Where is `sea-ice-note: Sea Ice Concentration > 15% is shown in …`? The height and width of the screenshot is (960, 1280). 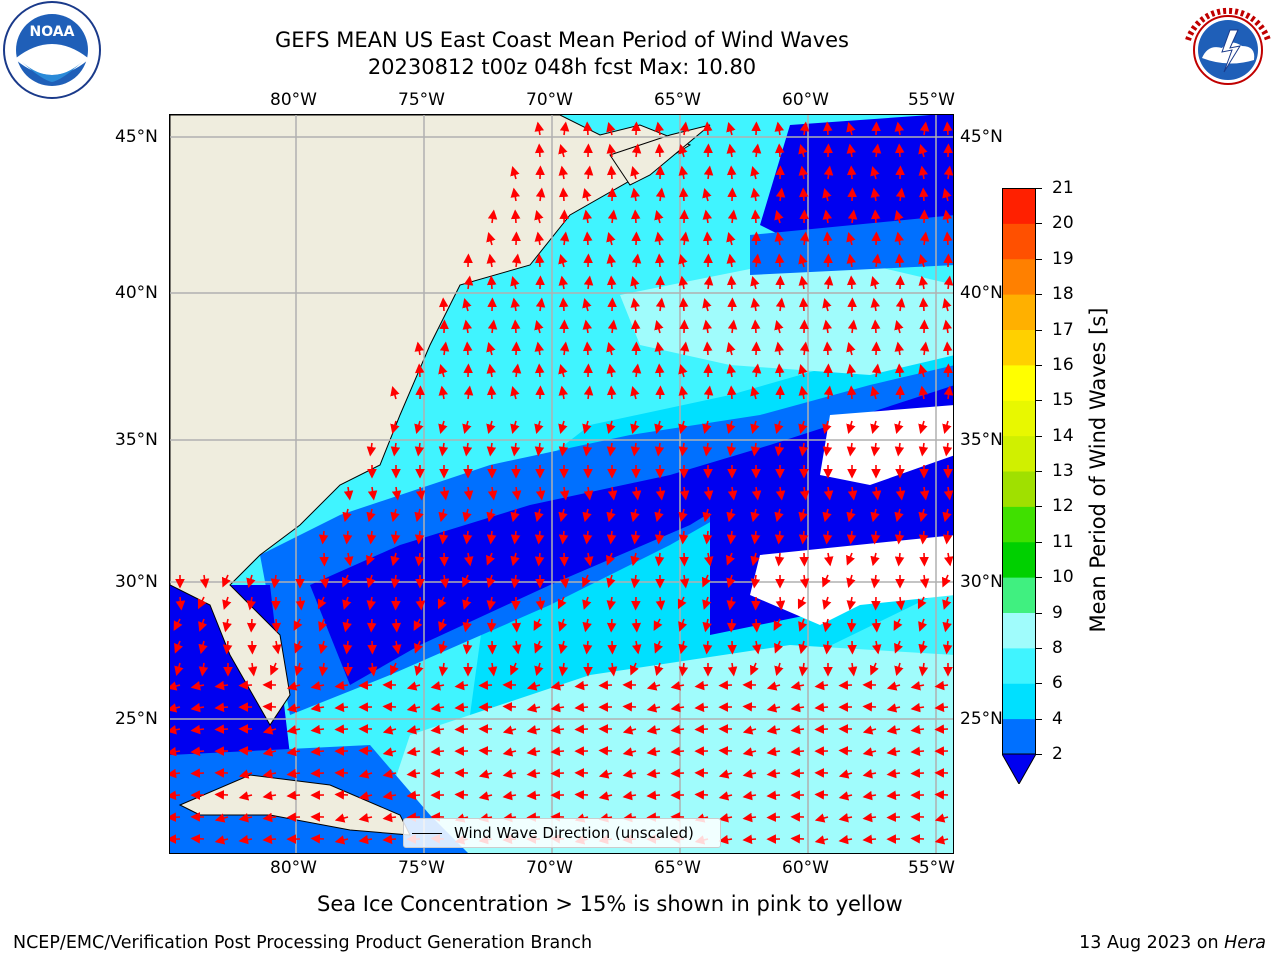
sea-ice-note: Sea Ice Concentration > 15% is shown in … is located at coordinates (610, 904).